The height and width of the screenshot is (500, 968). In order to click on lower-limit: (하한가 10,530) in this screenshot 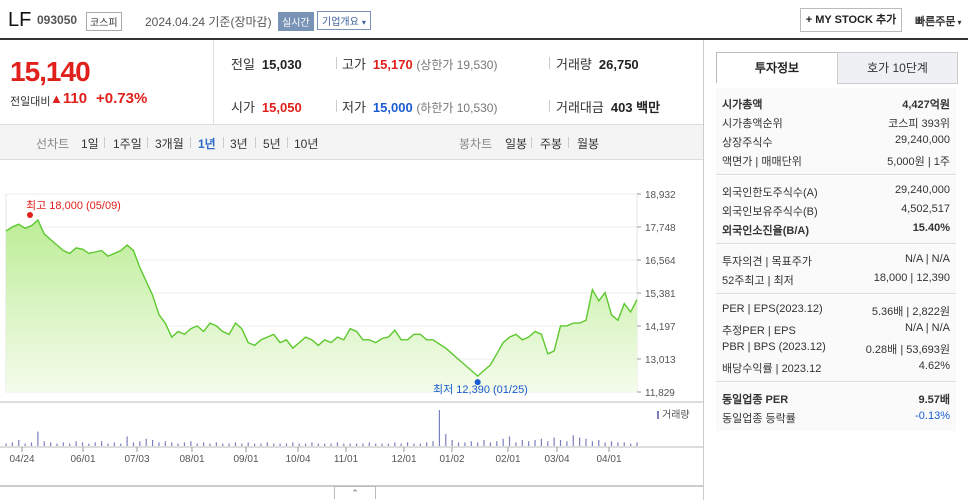, I will do `click(457, 108)`.